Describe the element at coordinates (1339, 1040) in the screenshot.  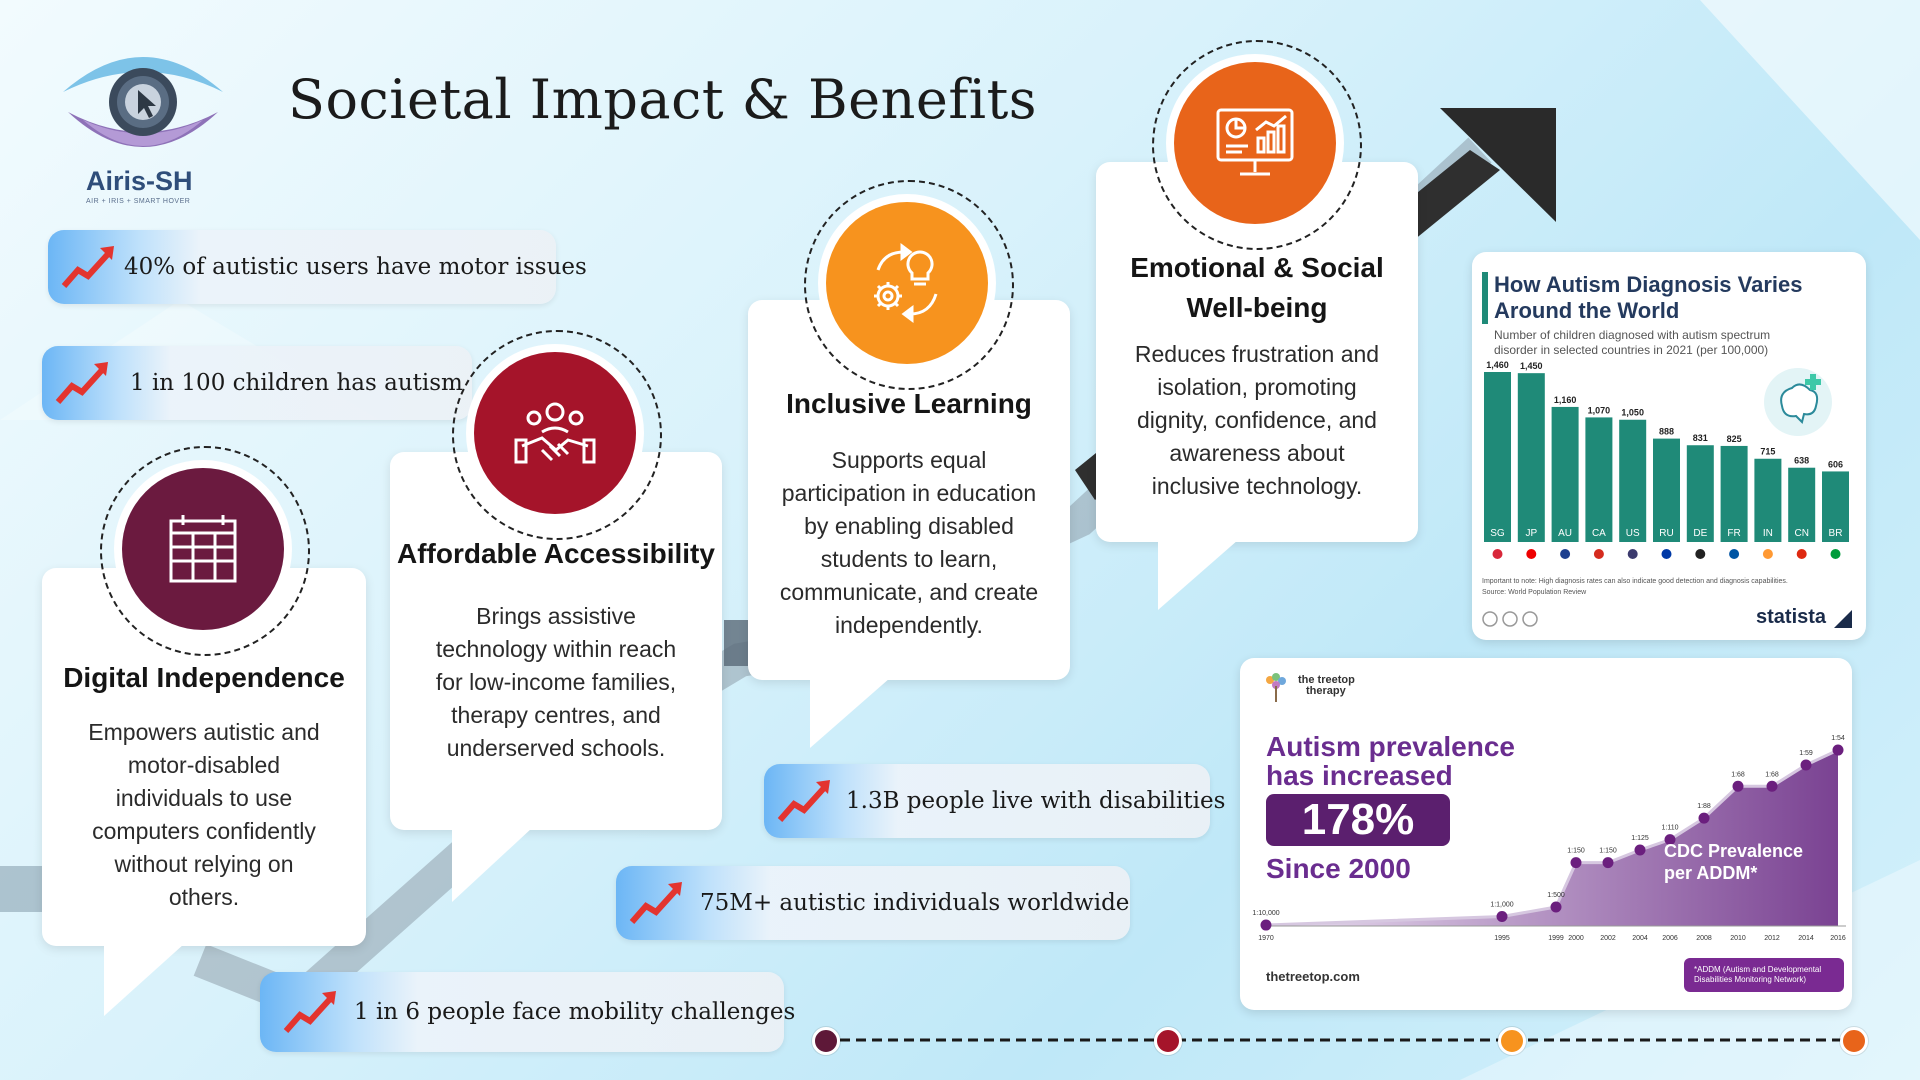
I see `timeline` at that location.